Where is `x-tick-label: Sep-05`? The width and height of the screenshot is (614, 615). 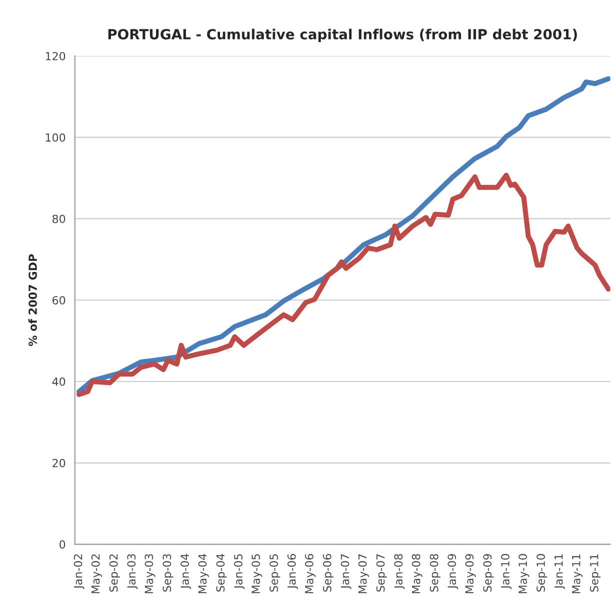 x-tick-label: Sep-05 is located at coordinates (275, 573).